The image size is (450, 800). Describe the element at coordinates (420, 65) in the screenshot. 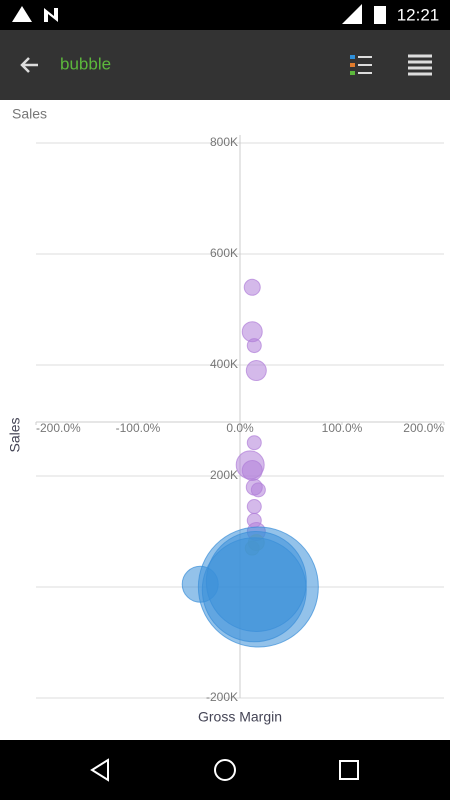

I see `menu-button` at that location.